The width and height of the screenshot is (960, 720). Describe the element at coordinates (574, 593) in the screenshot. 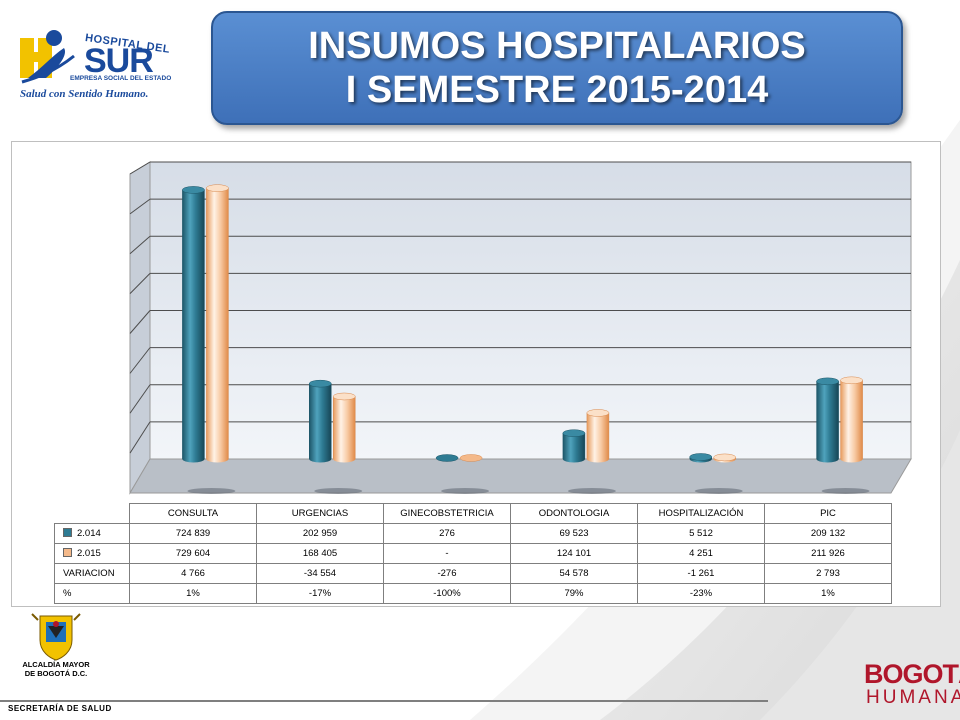

I see `table-cell: 79%` at that location.